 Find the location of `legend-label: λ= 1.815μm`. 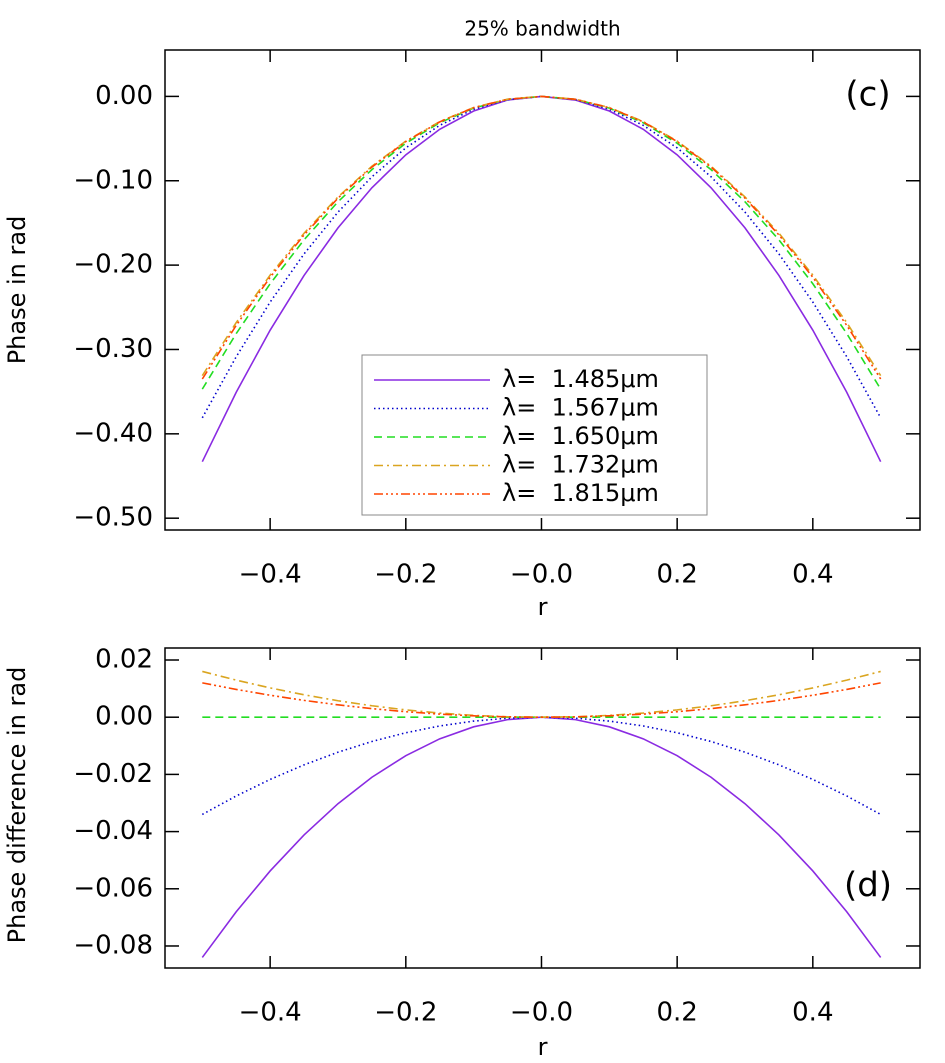

legend-label: λ= 1.815μm is located at coordinates (580, 493).